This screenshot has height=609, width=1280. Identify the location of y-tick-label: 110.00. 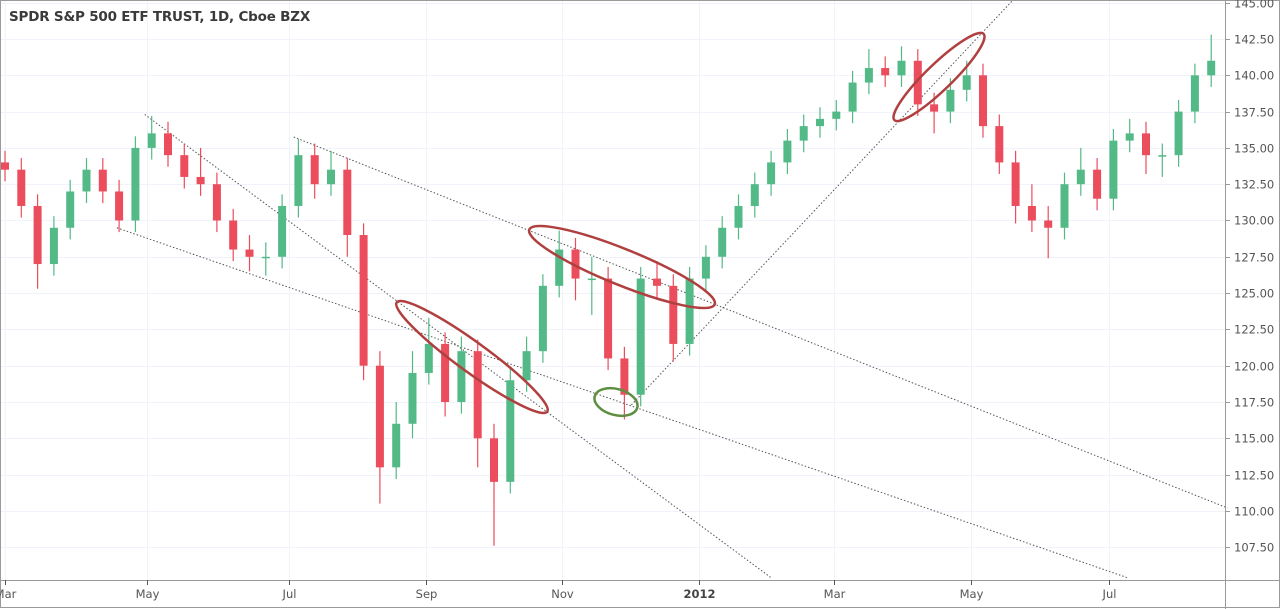
(1254, 512).